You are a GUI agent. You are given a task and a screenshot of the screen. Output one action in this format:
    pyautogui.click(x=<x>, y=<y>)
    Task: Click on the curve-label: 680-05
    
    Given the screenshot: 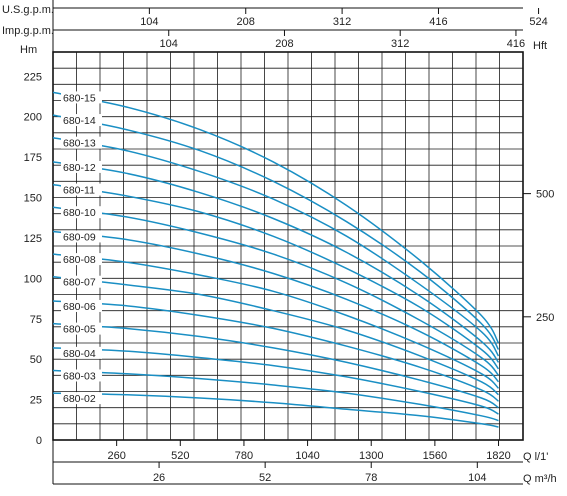 What is the action you would take?
    pyautogui.click(x=79, y=330)
    